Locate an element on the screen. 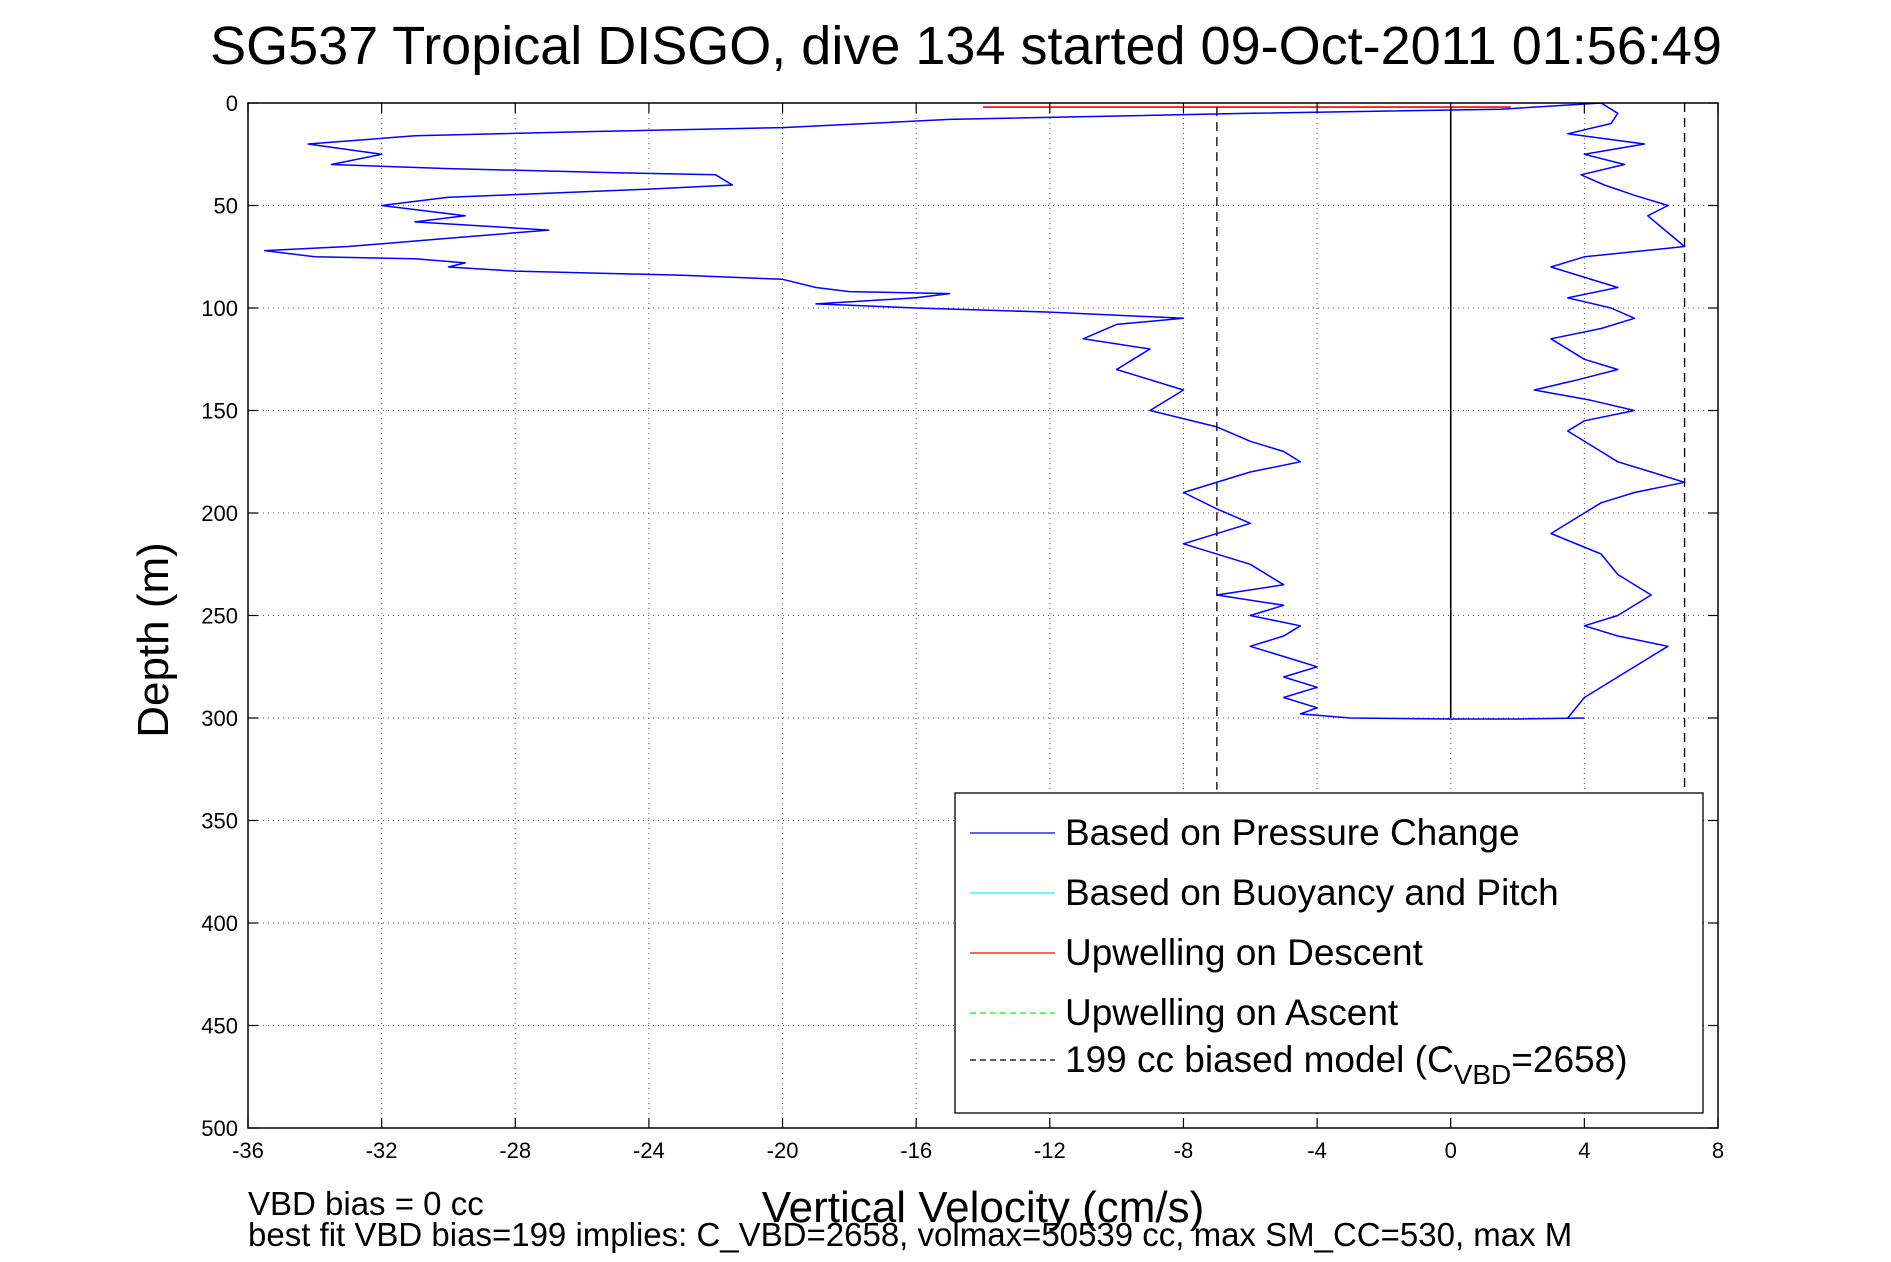 The height and width of the screenshot is (1262, 1891). y-tick-label: 300 is located at coordinates (219, 718).